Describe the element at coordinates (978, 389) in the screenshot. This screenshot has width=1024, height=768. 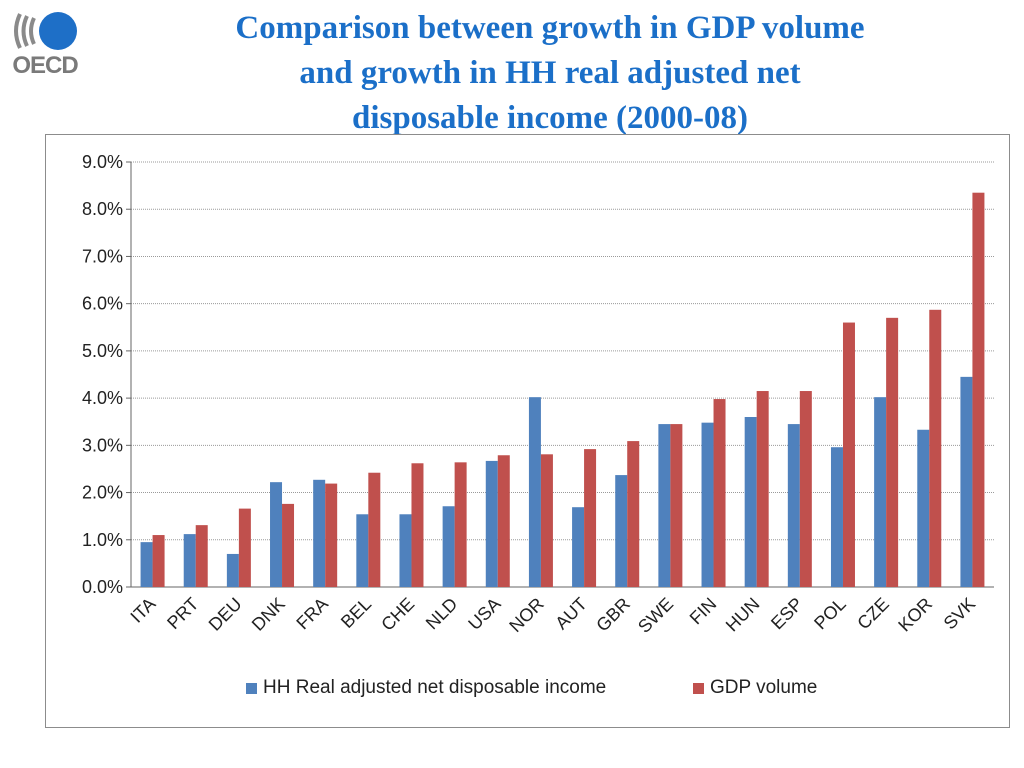
I see `bar-gdp-svk` at that location.